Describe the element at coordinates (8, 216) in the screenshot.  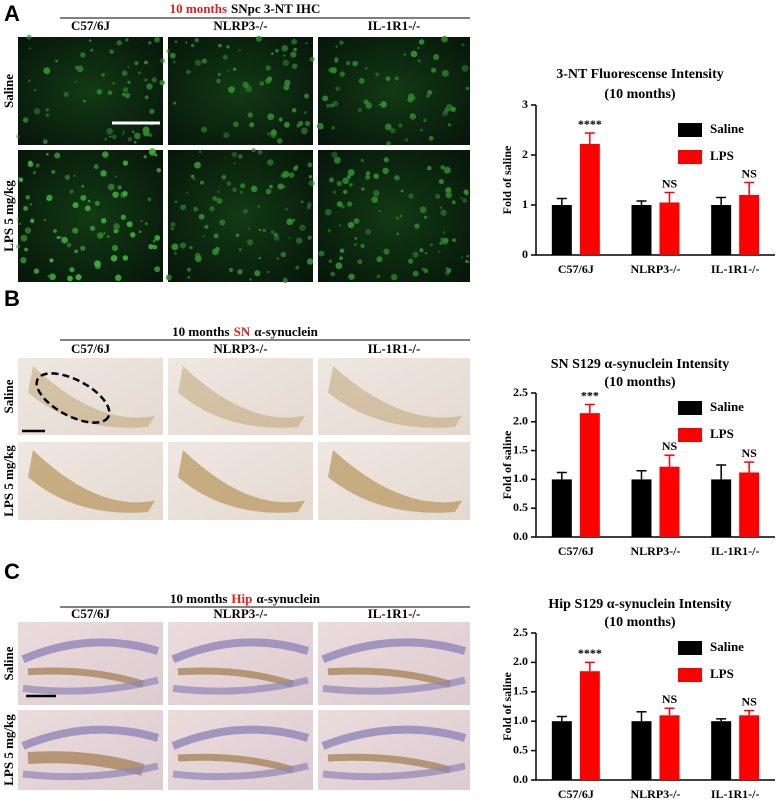
I see `row-label: LPS 5 mg/kg` at that location.